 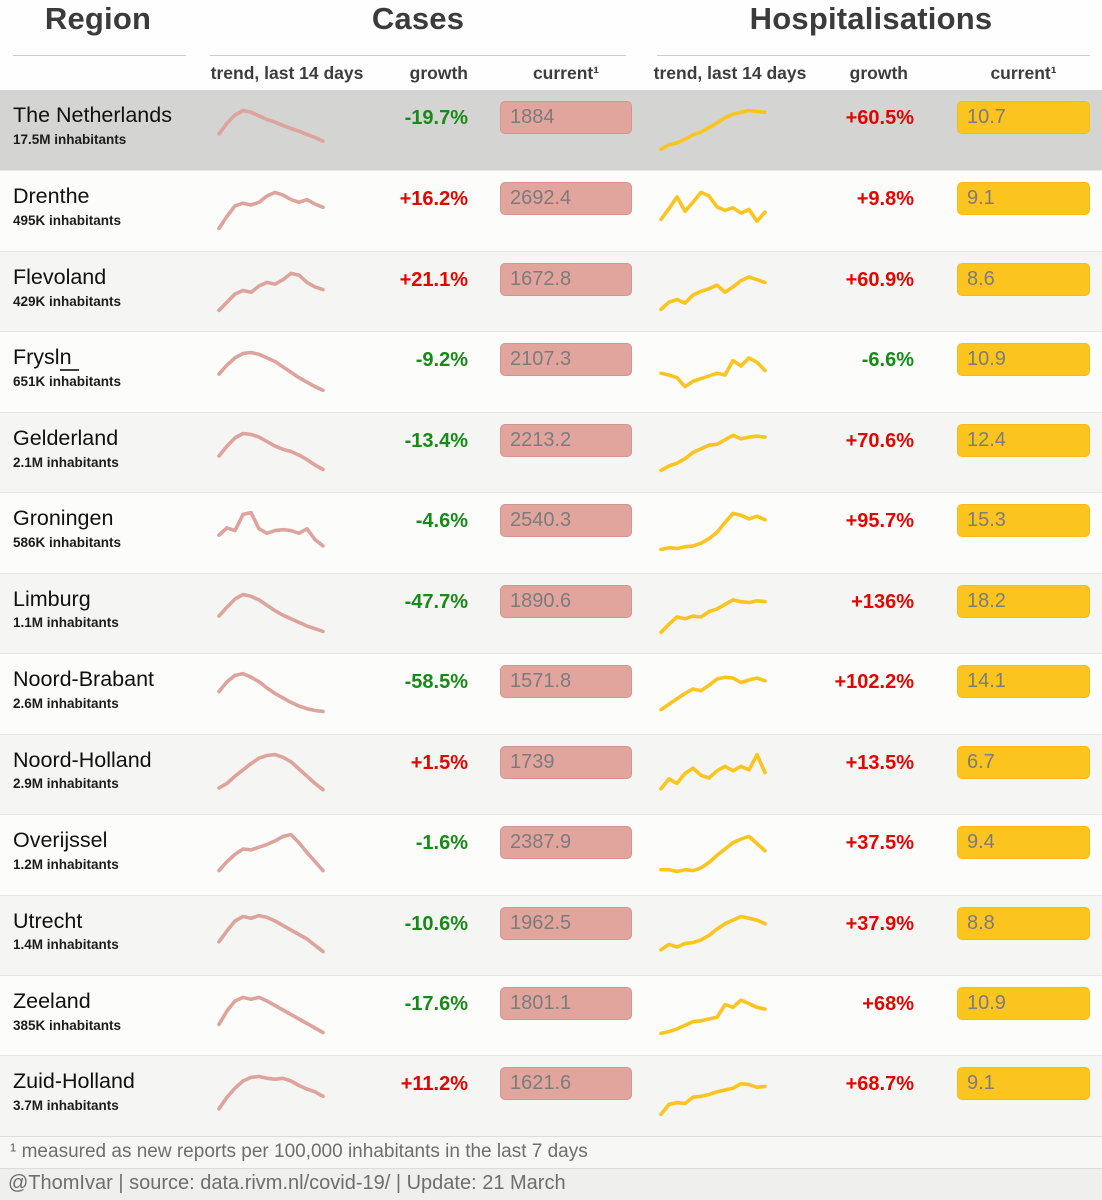 I want to click on region-cell: Drenthe 495K inhabitants, so click(x=98, y=210).